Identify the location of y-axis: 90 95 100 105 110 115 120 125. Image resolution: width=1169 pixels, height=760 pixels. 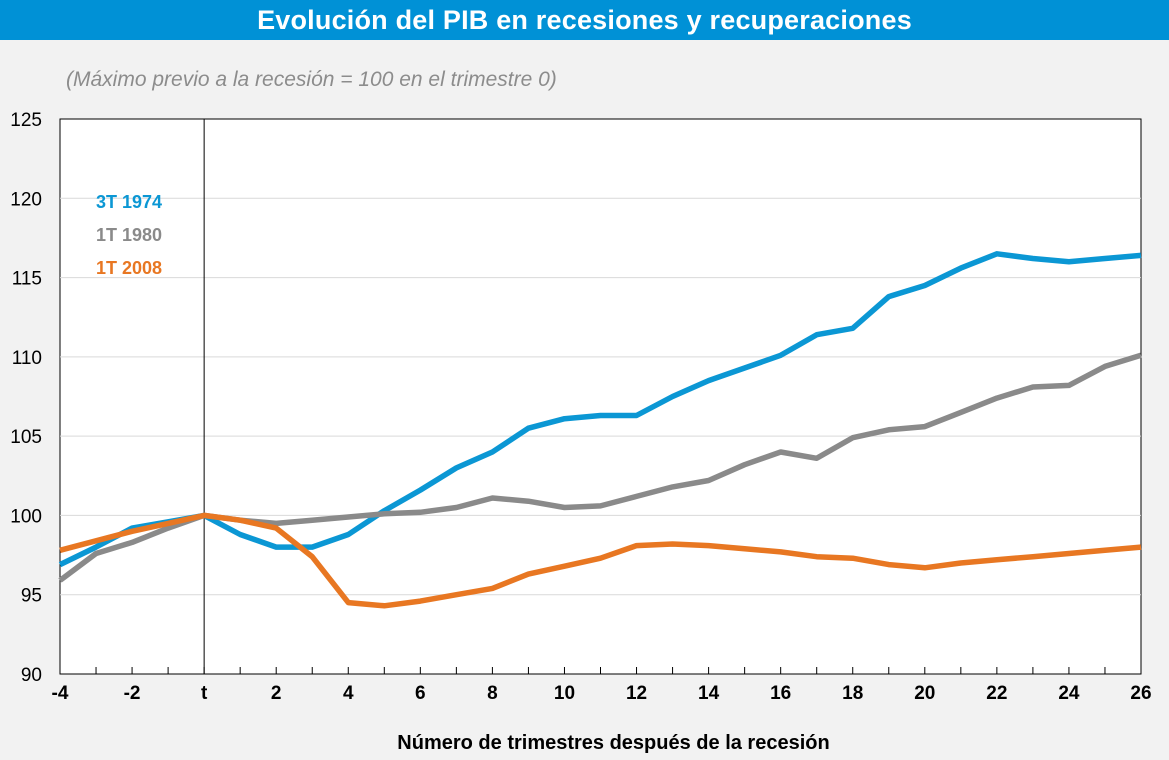
(26, 398).